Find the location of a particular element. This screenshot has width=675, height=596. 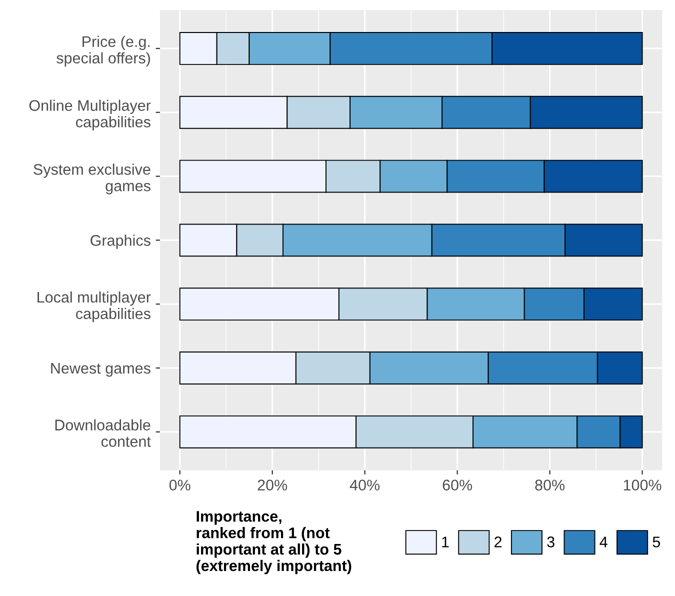

x-tick-label: 80% is located at coordinates (550, 485).